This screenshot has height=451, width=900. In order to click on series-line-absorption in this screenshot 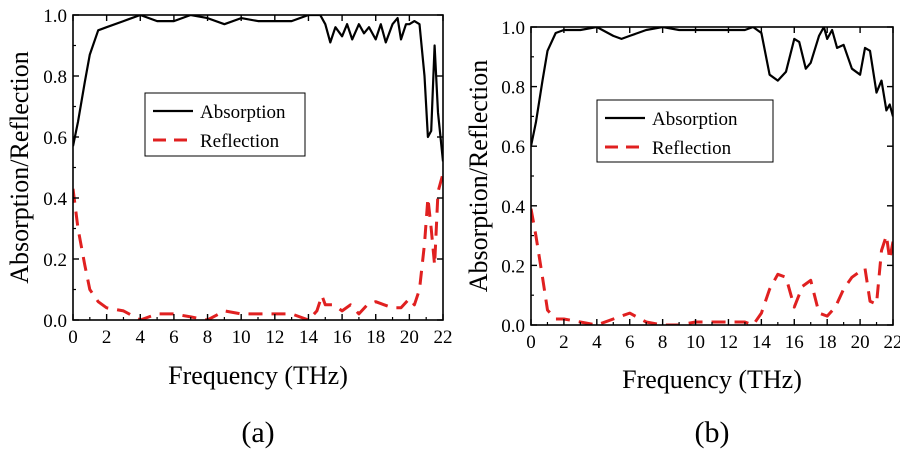, I will do `click(258, 88)`.